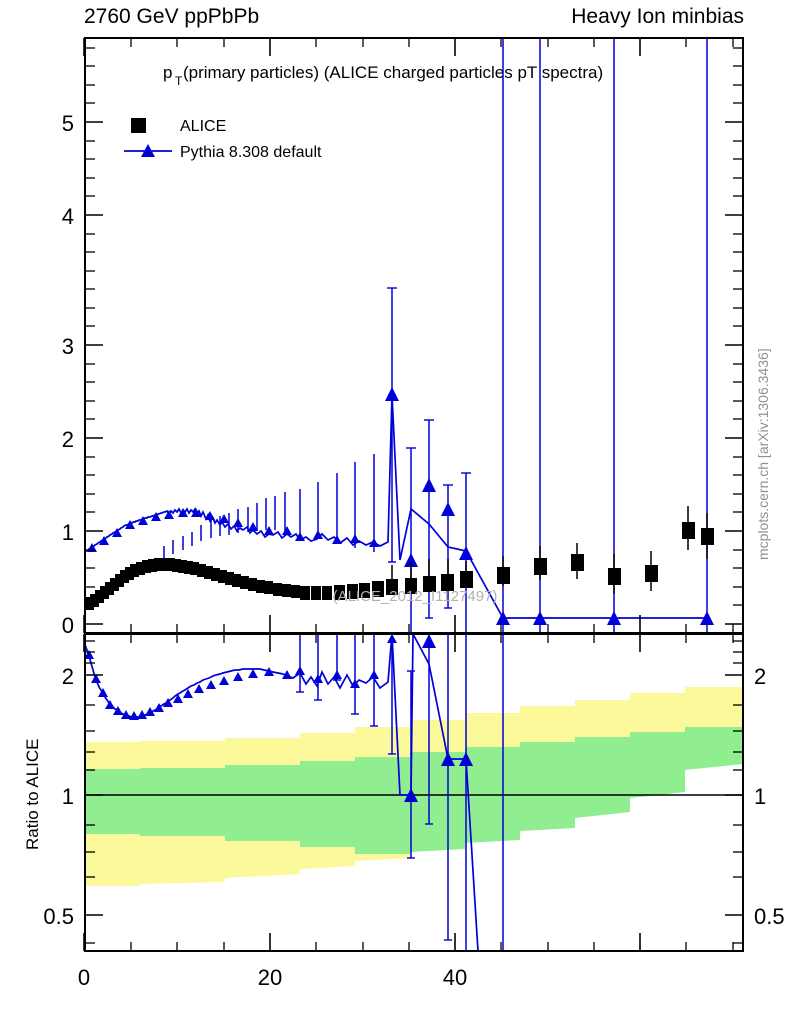 The height and width of the screenshot is (1024, 786). What do you see at coordinates (769, 916) in the screenshot?
I see `ratio-ytick-05-right: 0.5` at bounding box center [769, 916].